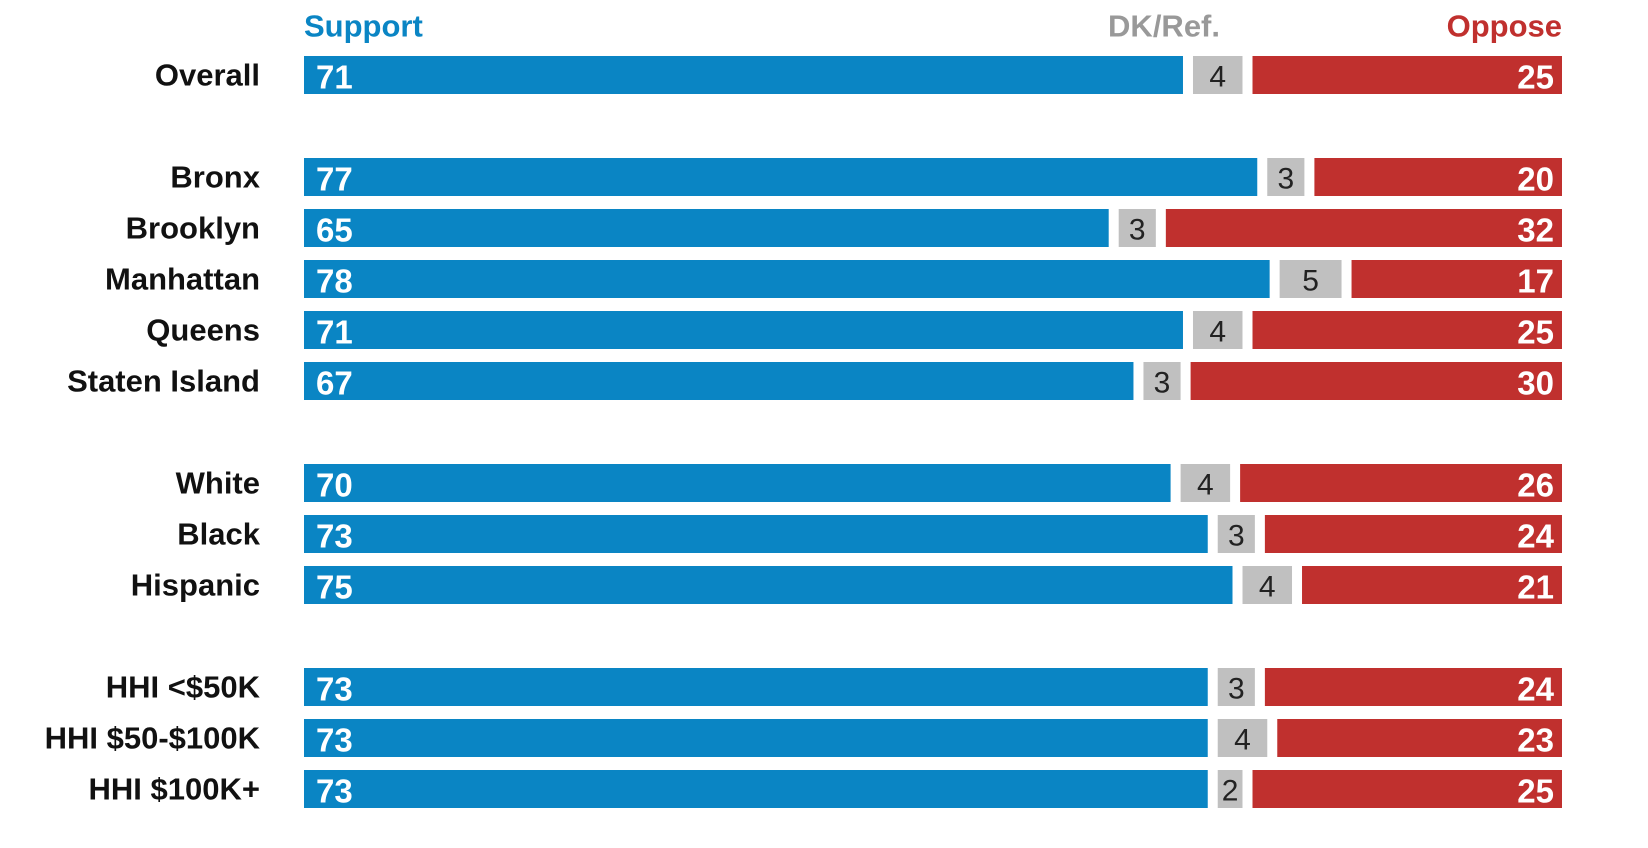 The width and height of the screenshot is (1648, 848). Describe the element at coordinates (153, 738) in the screenshot. I see `category-label: HHI $50-$100K` at that location.